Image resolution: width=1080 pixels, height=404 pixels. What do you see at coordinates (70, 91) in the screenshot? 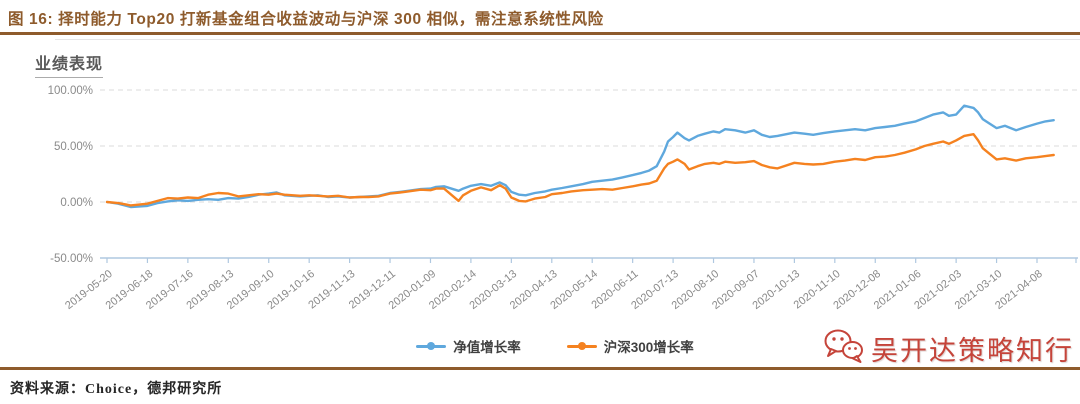
I see `svg-text: 100.00%` at bounding box center [70, 91].